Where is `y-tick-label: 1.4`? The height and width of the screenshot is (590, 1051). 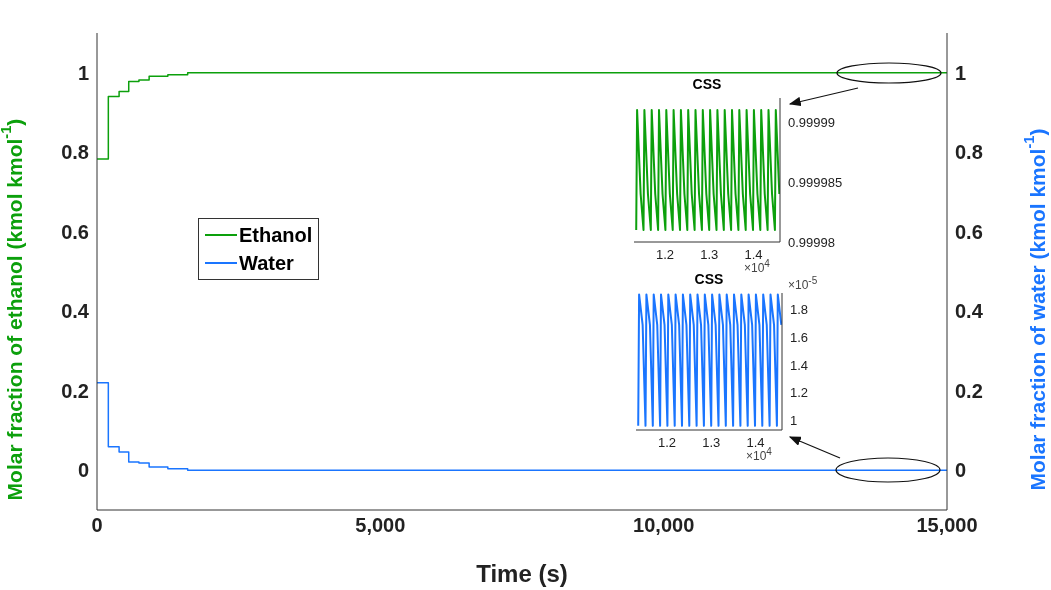
y-tick-label: 1.4 is located at coordinates (799, 365).